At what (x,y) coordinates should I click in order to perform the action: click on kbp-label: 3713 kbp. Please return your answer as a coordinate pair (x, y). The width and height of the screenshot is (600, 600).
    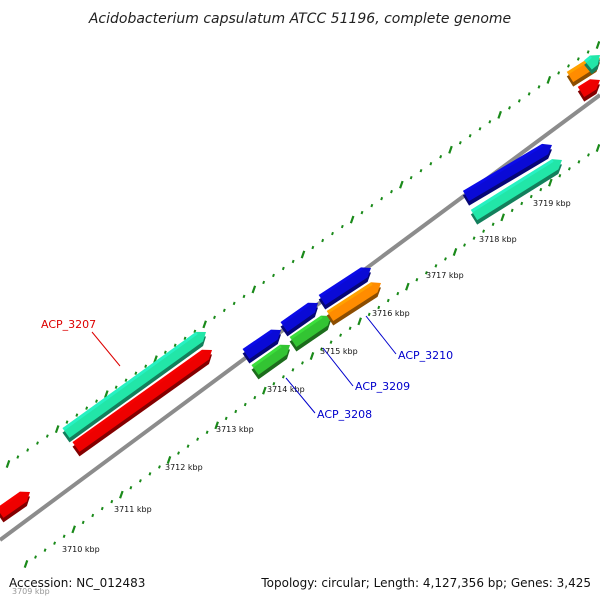
    Looking at the image, I should click on (235, 429).